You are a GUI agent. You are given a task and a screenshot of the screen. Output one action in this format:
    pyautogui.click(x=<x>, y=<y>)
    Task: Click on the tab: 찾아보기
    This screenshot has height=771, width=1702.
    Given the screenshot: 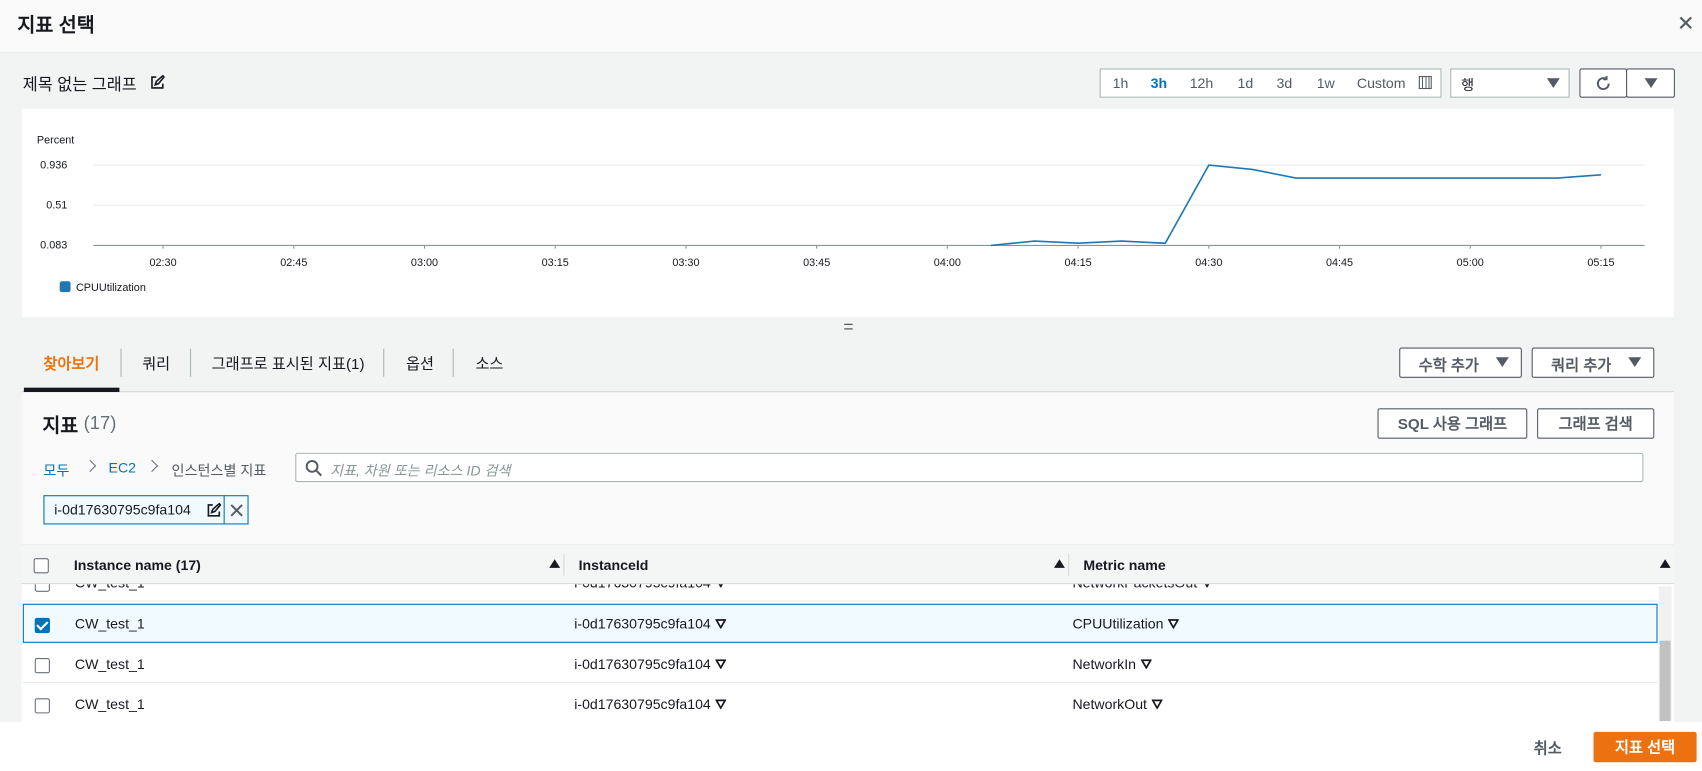 What is the action you would take?
    pyautogui.click(x=71, y=364)
    